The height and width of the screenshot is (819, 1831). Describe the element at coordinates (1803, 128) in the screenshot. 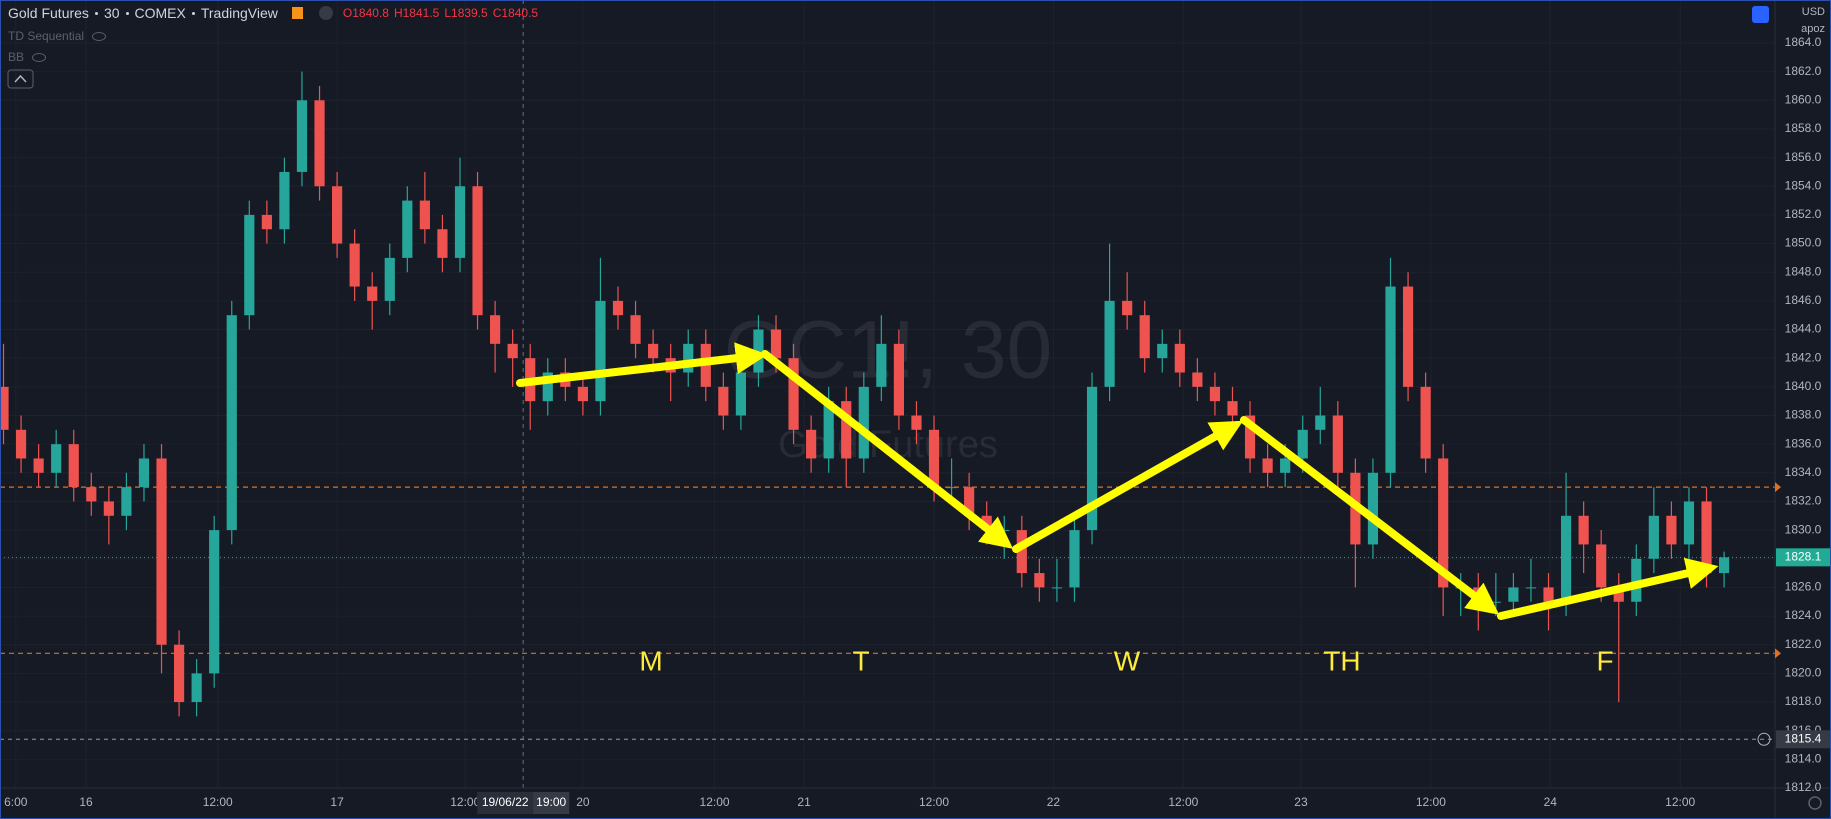

I see `y-tick-label: 1858.0` at that location.